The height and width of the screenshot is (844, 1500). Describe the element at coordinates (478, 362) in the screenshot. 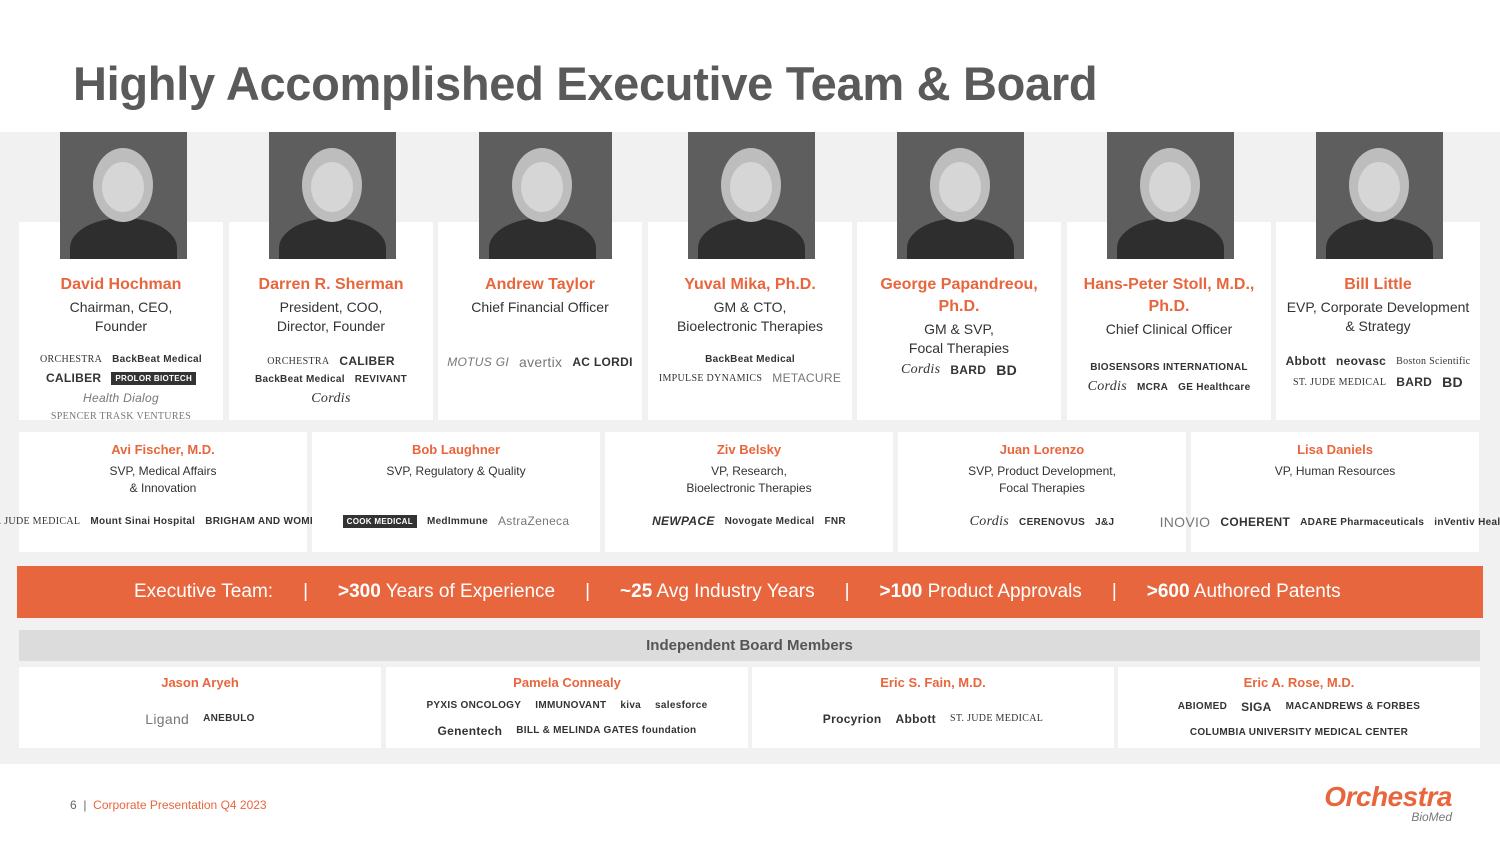

I see `company-logo: MOTUS GI` at that location.